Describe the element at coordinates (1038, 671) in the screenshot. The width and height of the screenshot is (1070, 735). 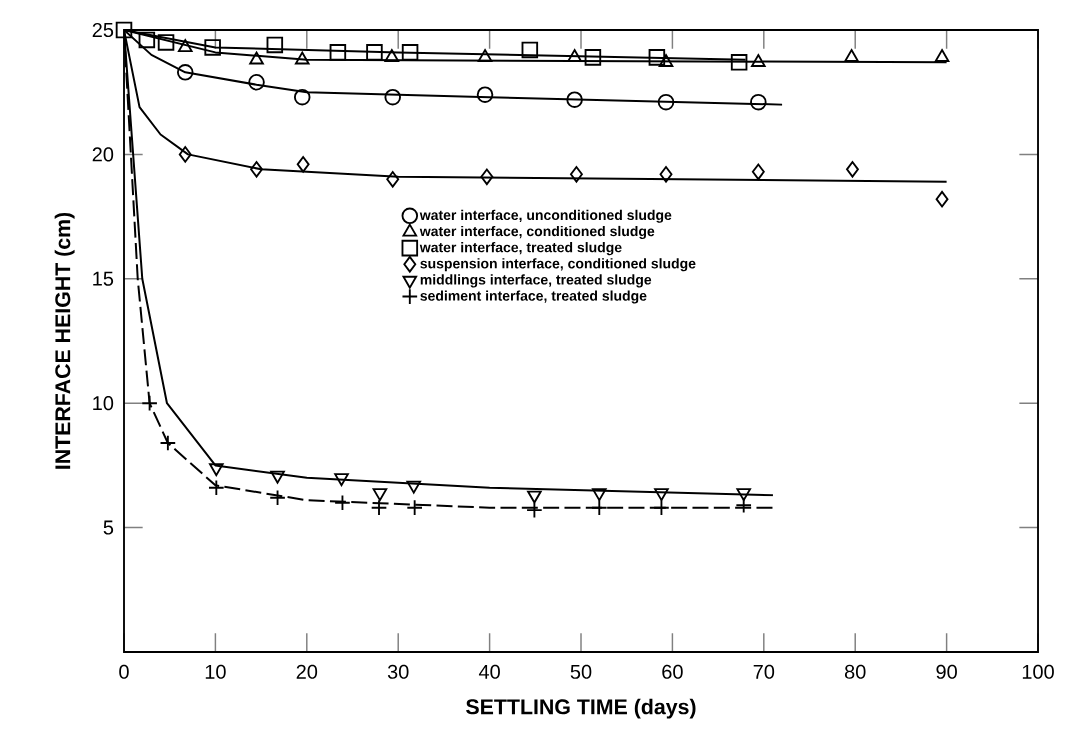
I see `x-tick-label: 100` at that location.